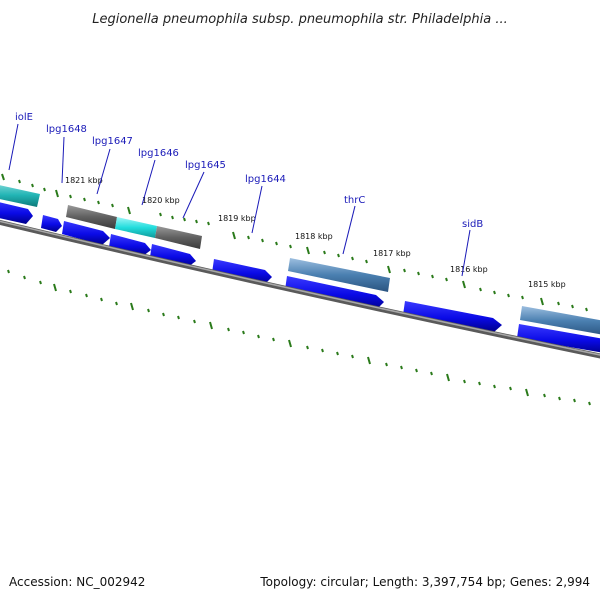 This screenshot has width=600, height=600. I want to click on feature-sidB-highlight, so click(560, 321).